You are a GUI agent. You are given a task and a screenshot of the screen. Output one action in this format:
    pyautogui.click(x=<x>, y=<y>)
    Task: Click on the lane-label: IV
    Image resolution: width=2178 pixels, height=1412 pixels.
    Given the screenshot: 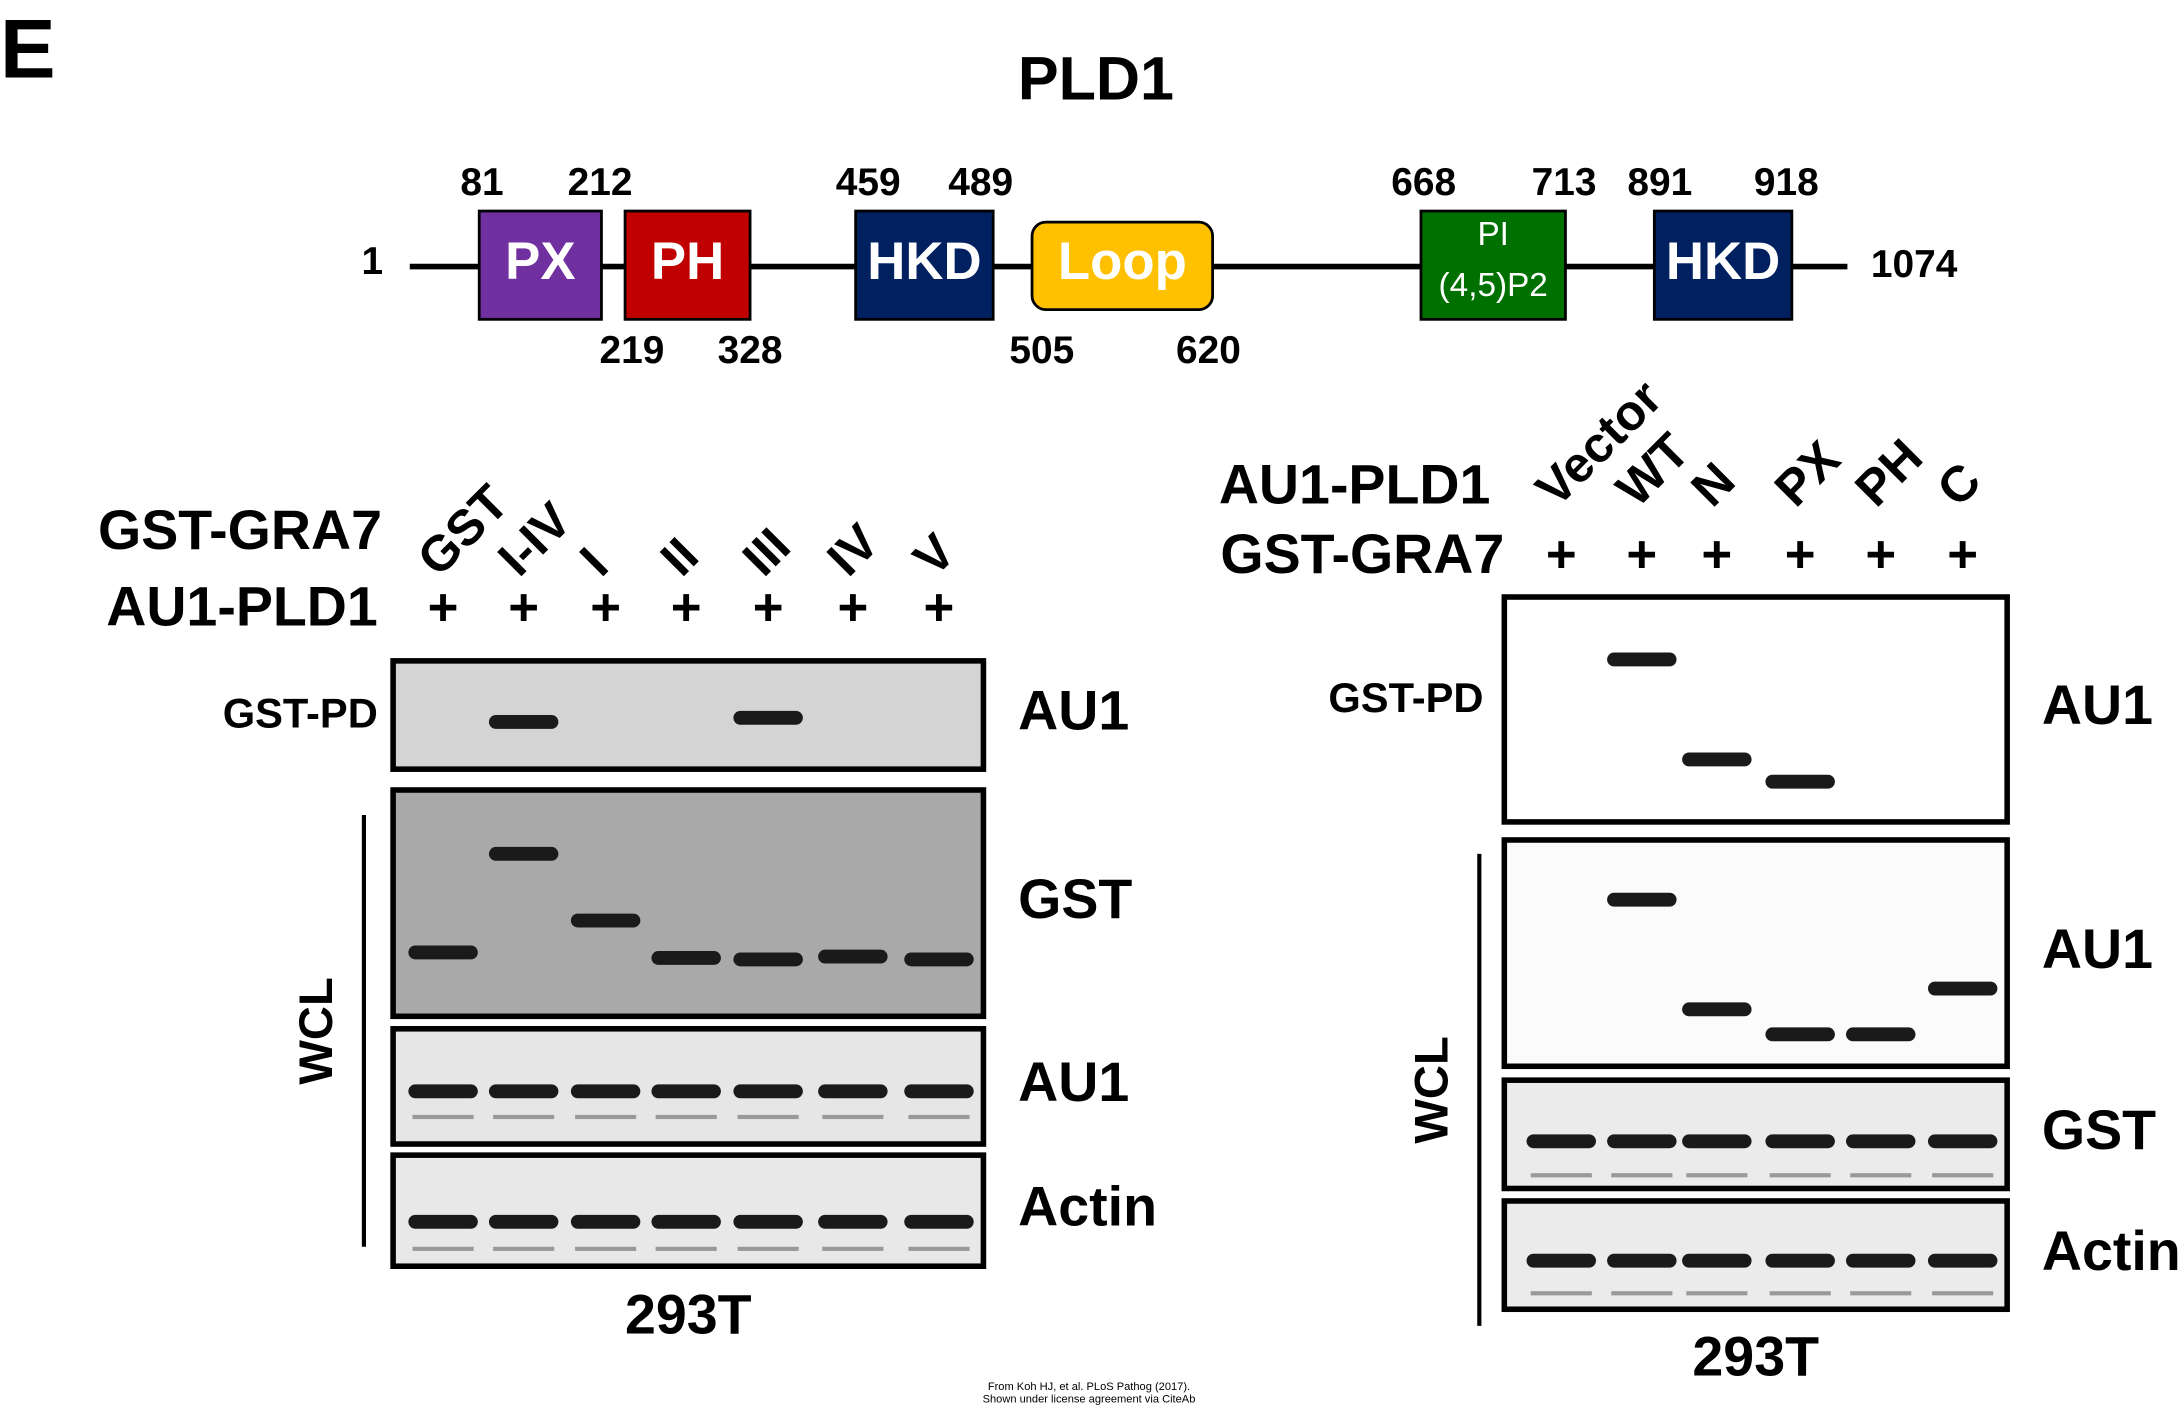 What is the action you would take?
    pyautogui.click(x=852, y=549)
    